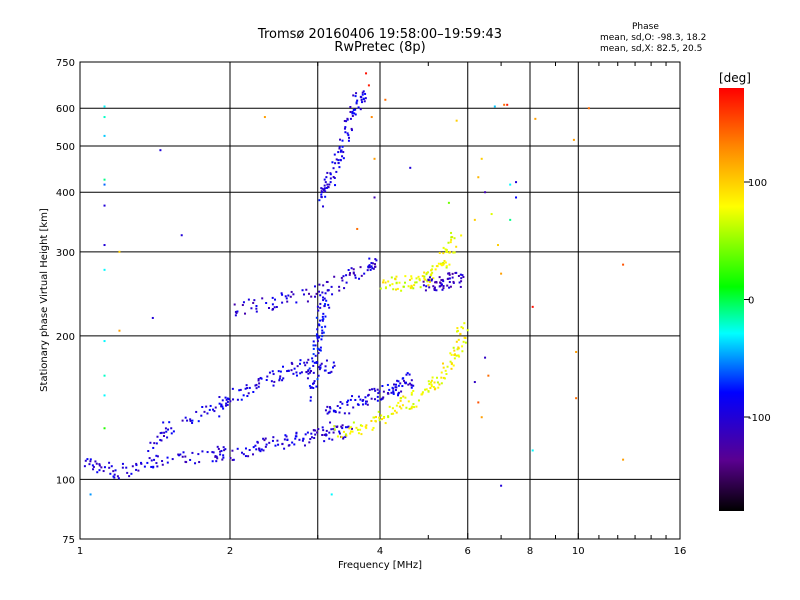 Image resolution: width=800 pixels, height=600 pixels. I want to click on x-tick-label: 10, so click(578, 551).